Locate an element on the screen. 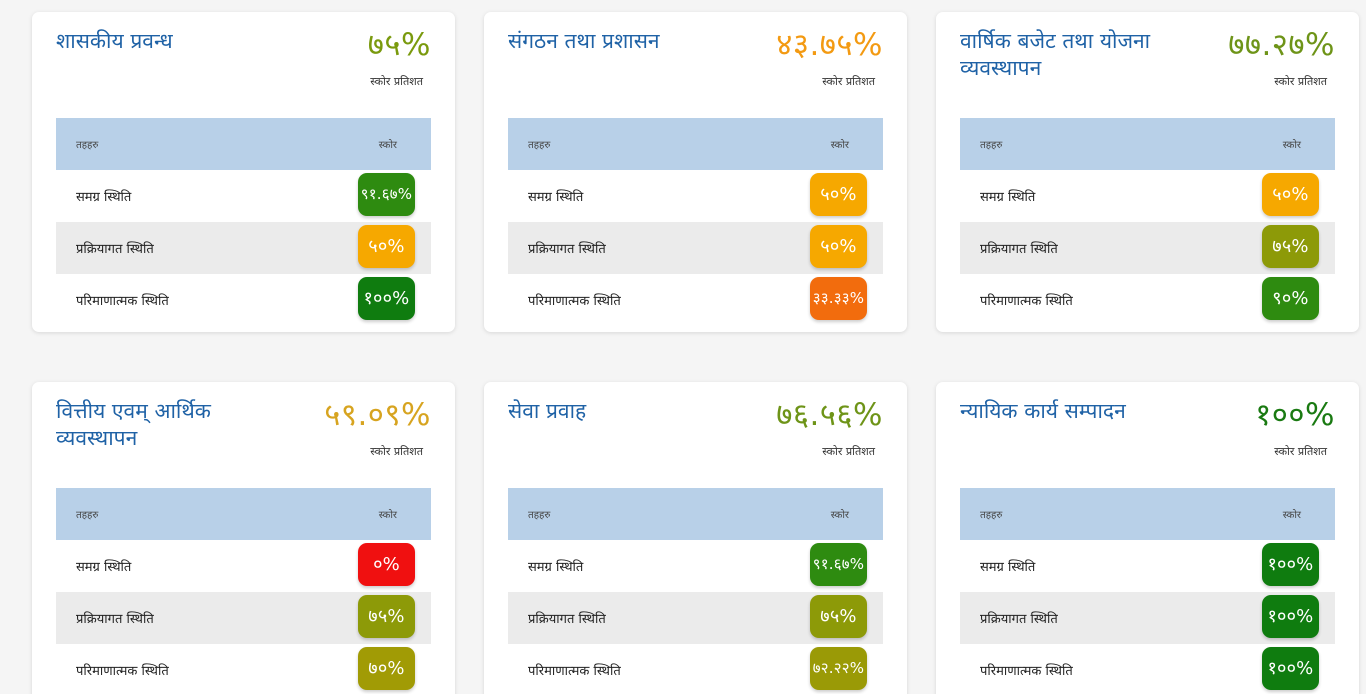 This screenshot has height=694, width=1366. score-badge: ७२.२२% is located at coordinates (838, 668).